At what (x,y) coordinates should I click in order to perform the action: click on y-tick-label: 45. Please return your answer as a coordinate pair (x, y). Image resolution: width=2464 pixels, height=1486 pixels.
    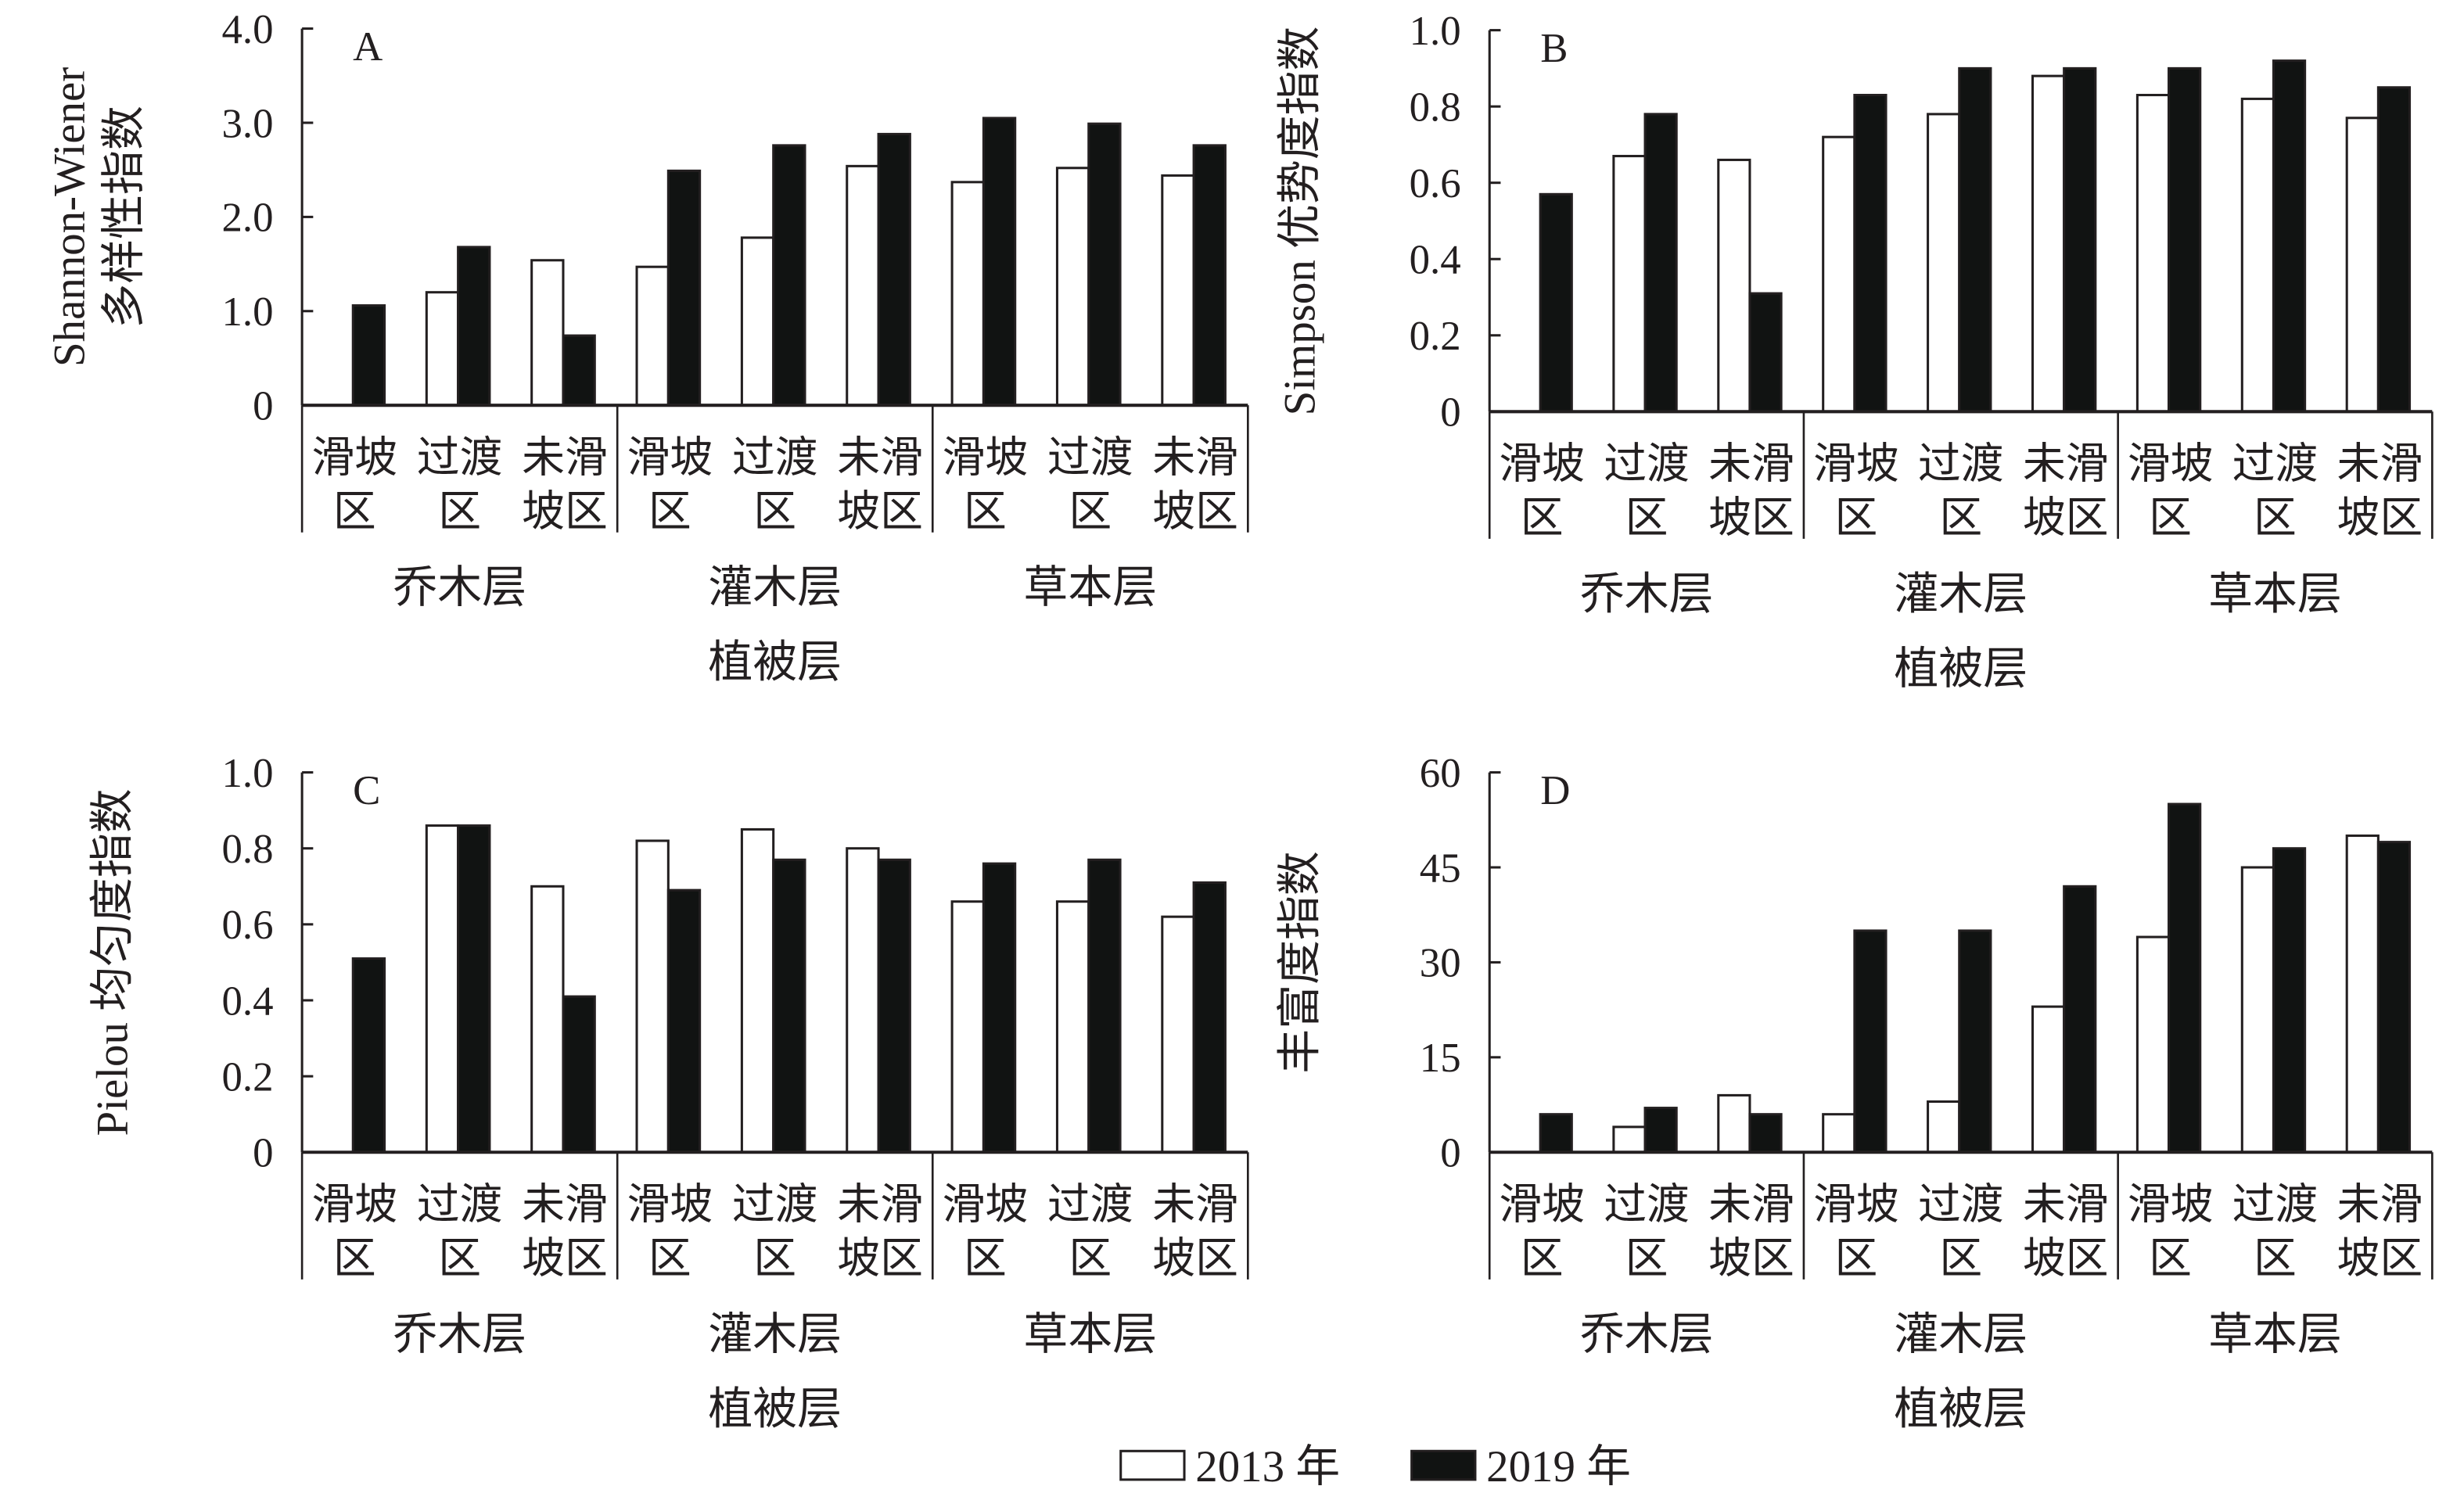
    Looking at the image, I should click on (1440, 868).